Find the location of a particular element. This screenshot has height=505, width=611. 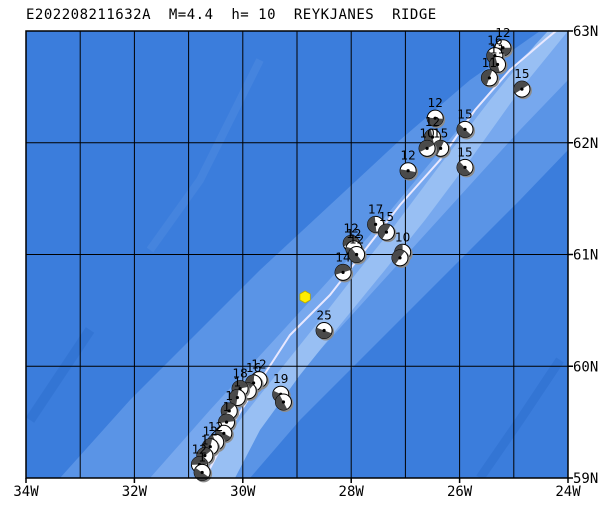

y-tick-label: 63N is located at coordinates (585, 32).